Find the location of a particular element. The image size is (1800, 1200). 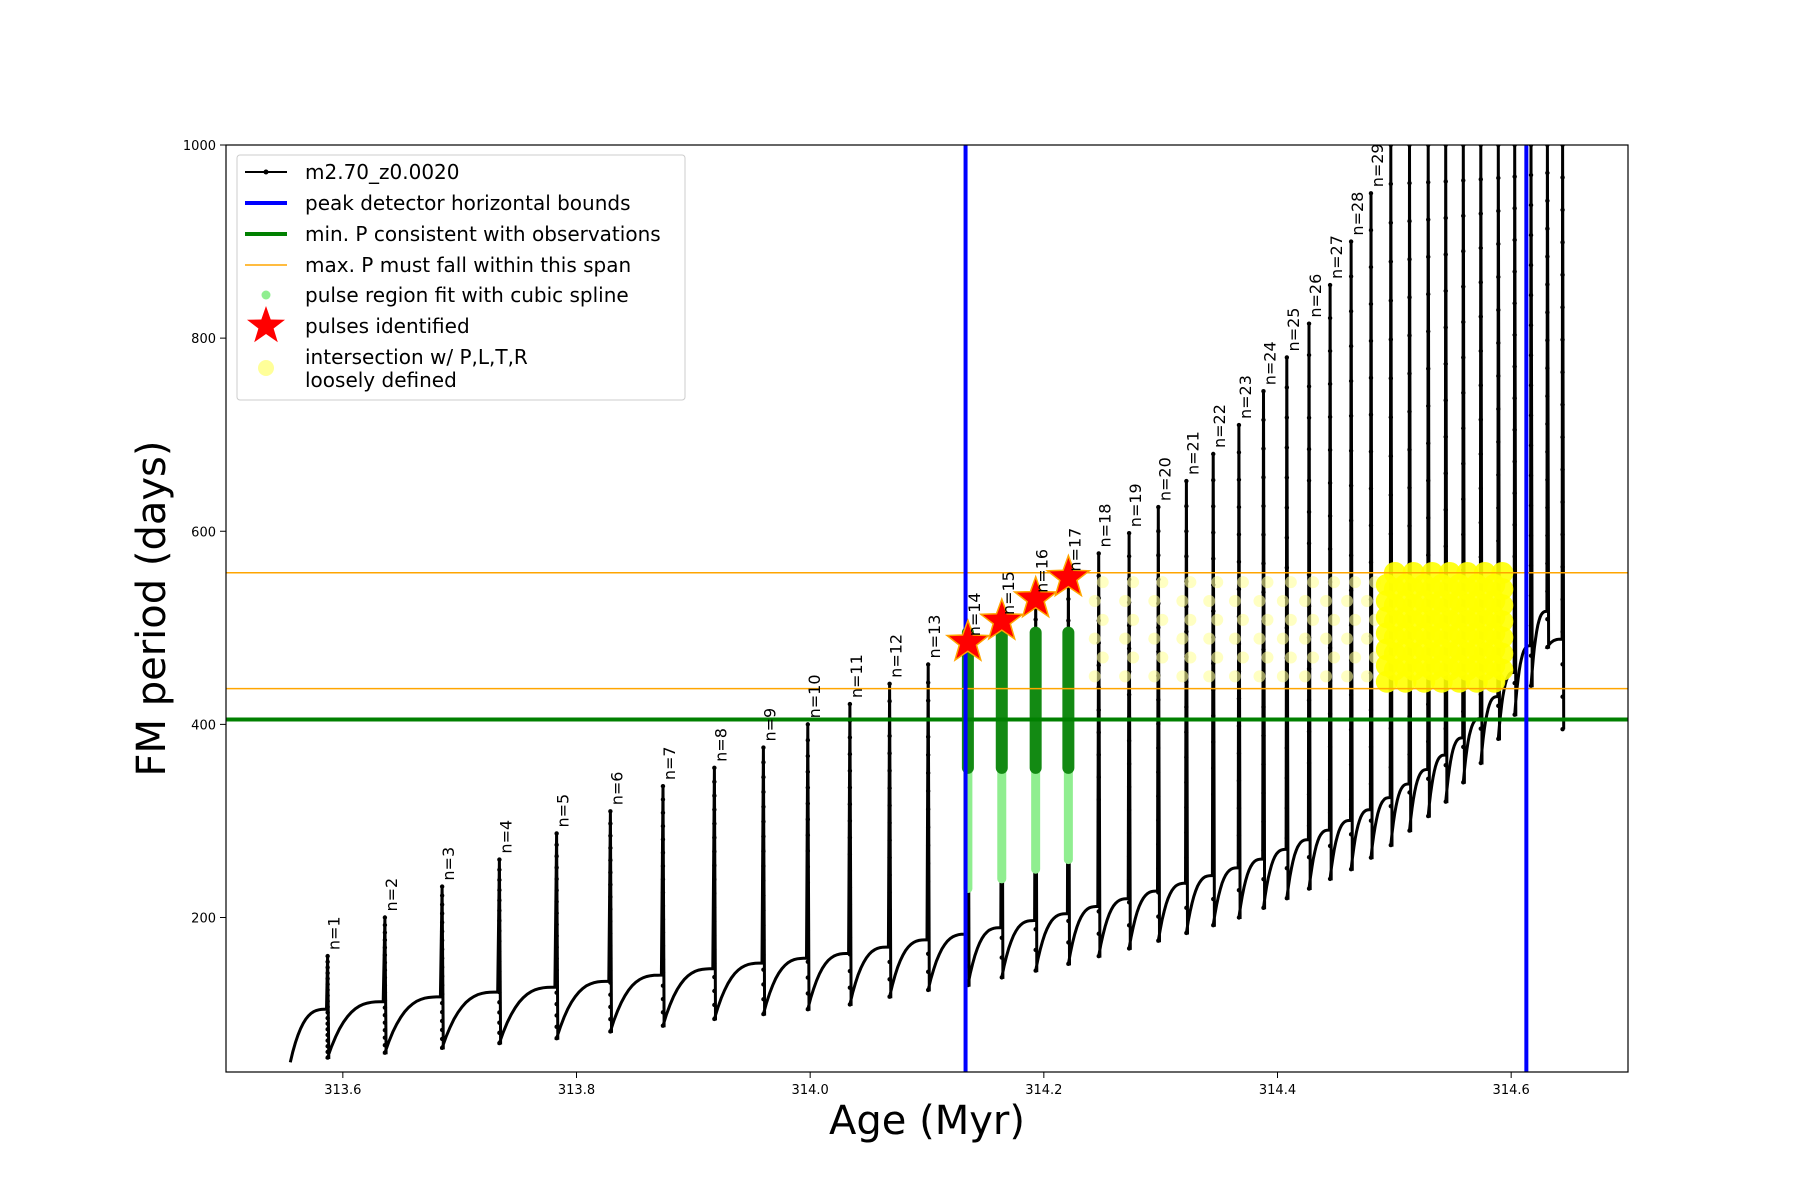

legend-box is located at coordinates (461, 277).